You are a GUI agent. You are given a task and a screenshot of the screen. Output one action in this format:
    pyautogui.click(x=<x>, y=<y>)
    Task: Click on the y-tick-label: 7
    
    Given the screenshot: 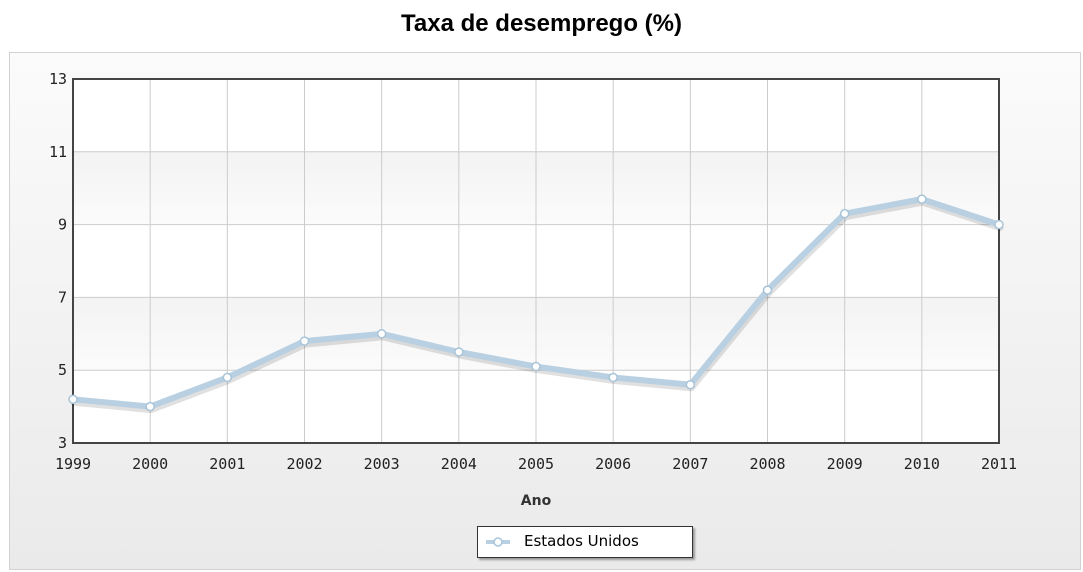 What is the action you would take?
    pyautogui.click(x=62, y=297)
    